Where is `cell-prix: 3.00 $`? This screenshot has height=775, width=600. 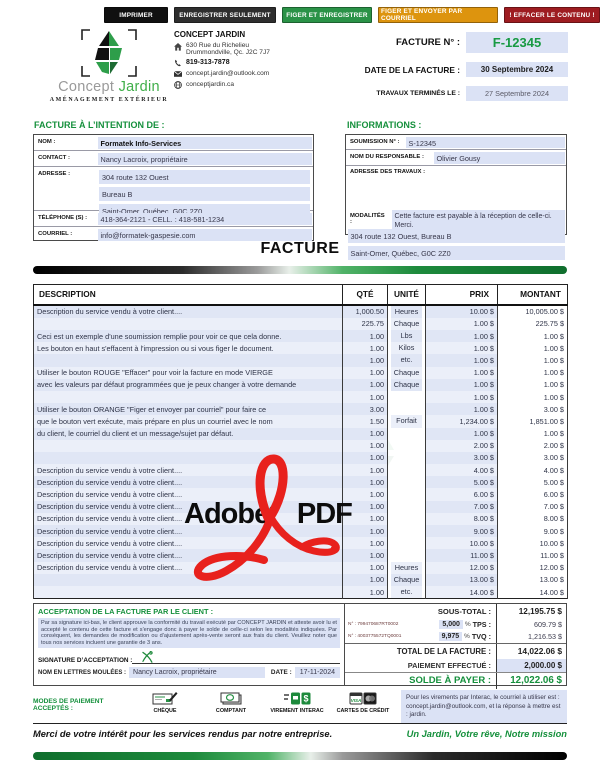
cell-prix: 3.00 $ is located at coordinates (461, 458).